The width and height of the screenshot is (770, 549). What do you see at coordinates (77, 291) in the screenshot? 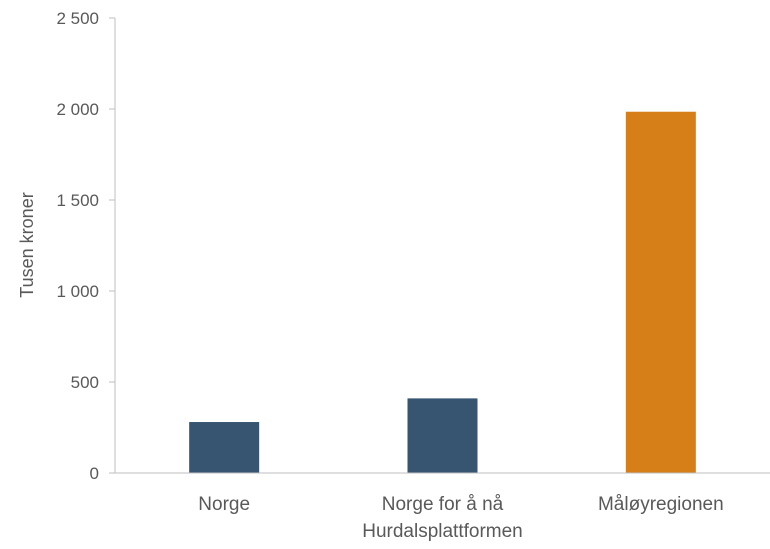
I see `y-tick-label: 1 000` at bounding box center [77, 291].